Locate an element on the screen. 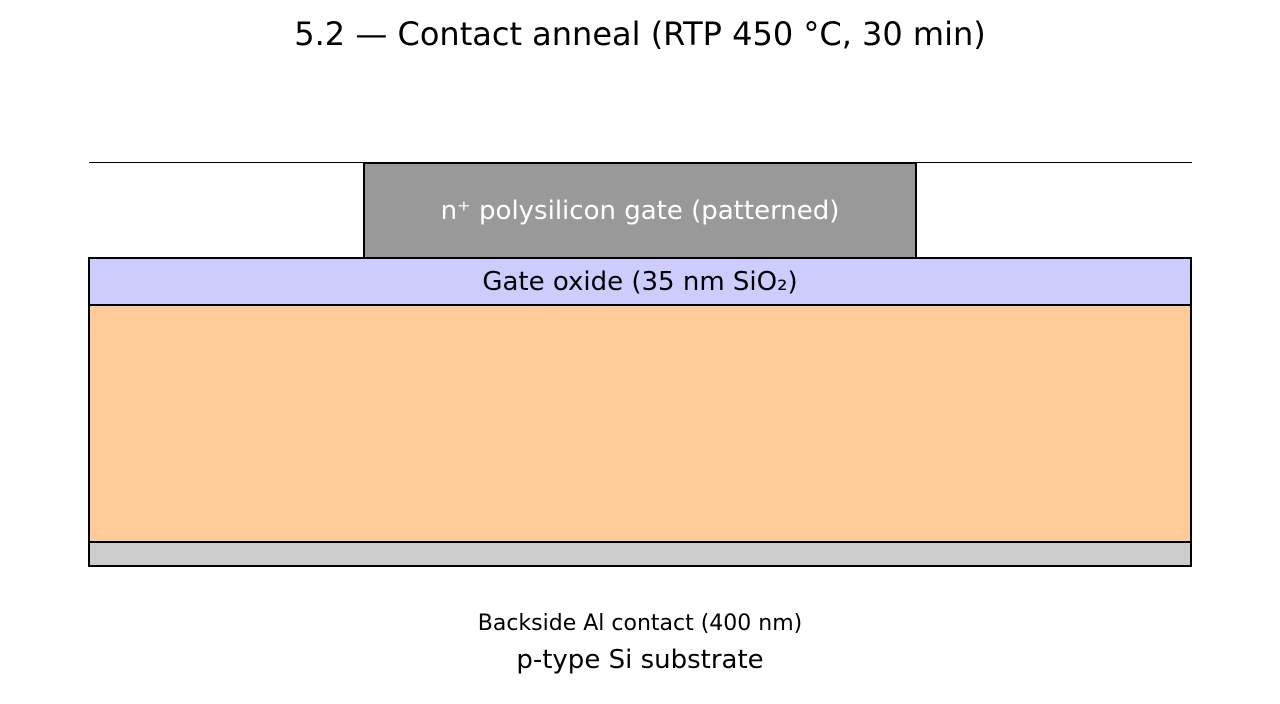  polysilicon-gate-label: n⁺ polysilicon gate (patterned) is located at coordinates (640, 211).